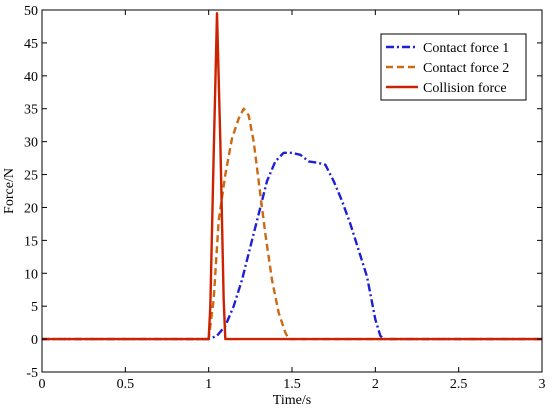  What do you see at coordinates (34, 340) in the screenshot?
I see `y-tick-label: 0` at bounding box center [34, 340].